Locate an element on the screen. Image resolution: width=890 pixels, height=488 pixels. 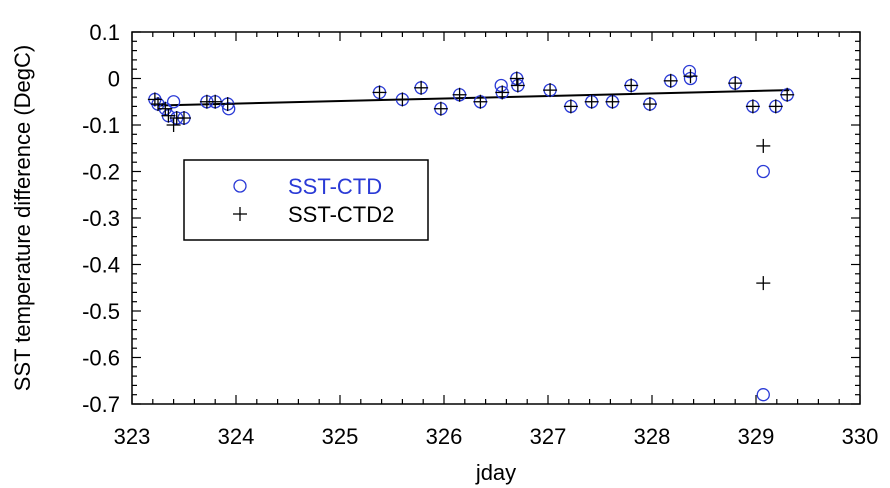
x-tick-label: 323 is located at coordinates (132, 436).